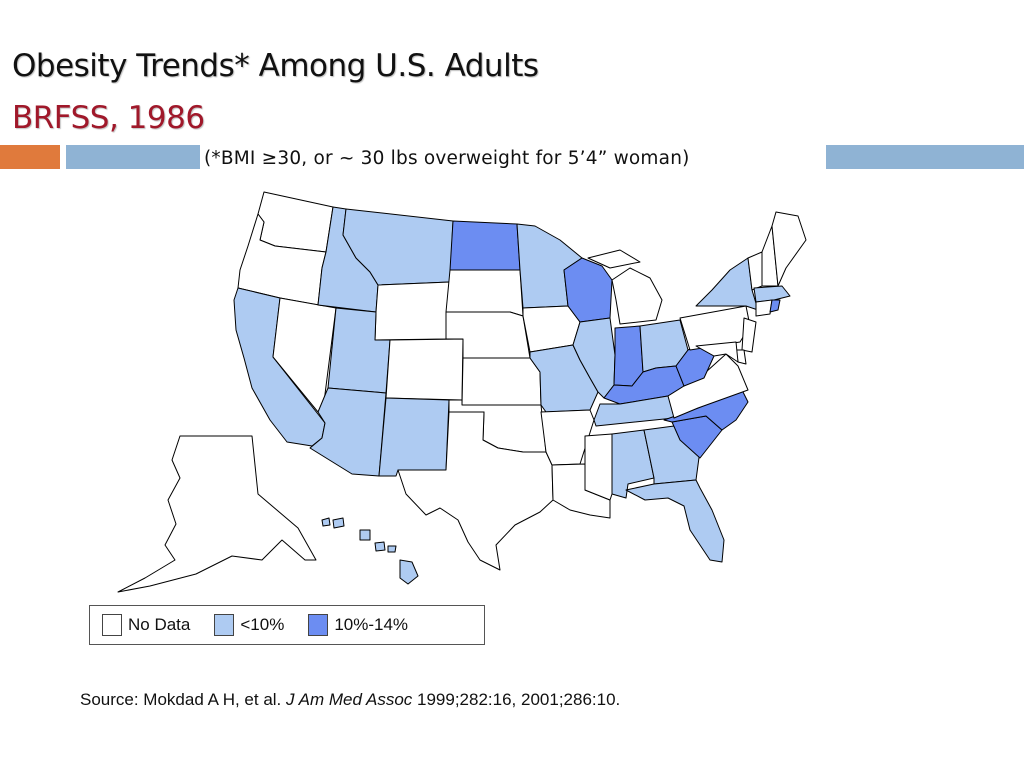 The width and height of the screenshot is (1024, 768). I want to click on state-nd, so click(485, 245).